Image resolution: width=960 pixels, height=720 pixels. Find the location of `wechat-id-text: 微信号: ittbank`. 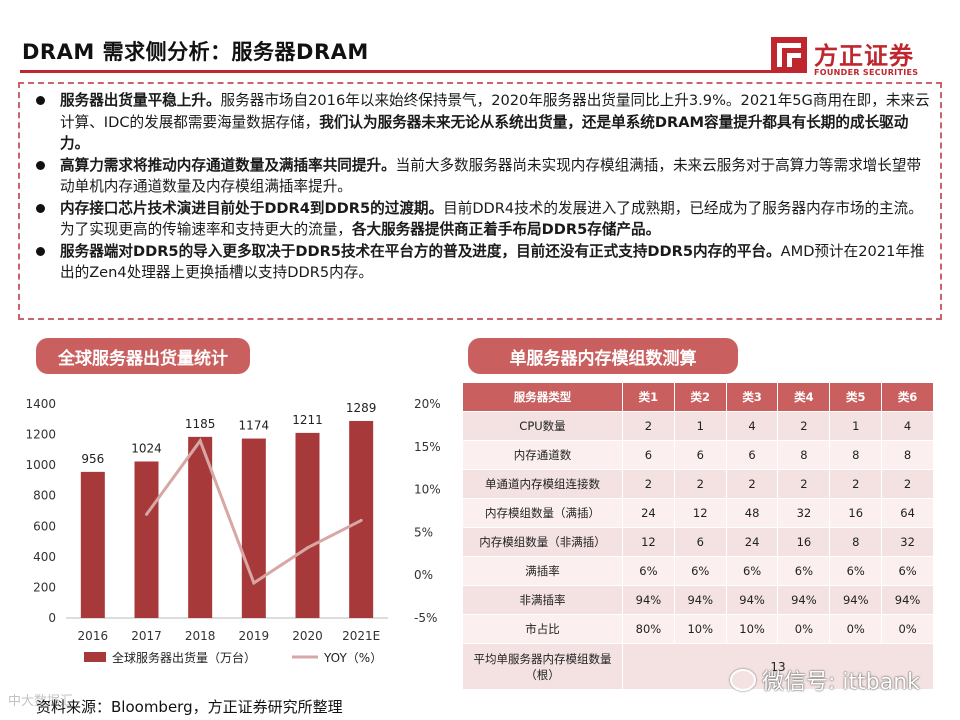

wechat-id-text: 微信号: ittbank is located at coordinates (841, 682).